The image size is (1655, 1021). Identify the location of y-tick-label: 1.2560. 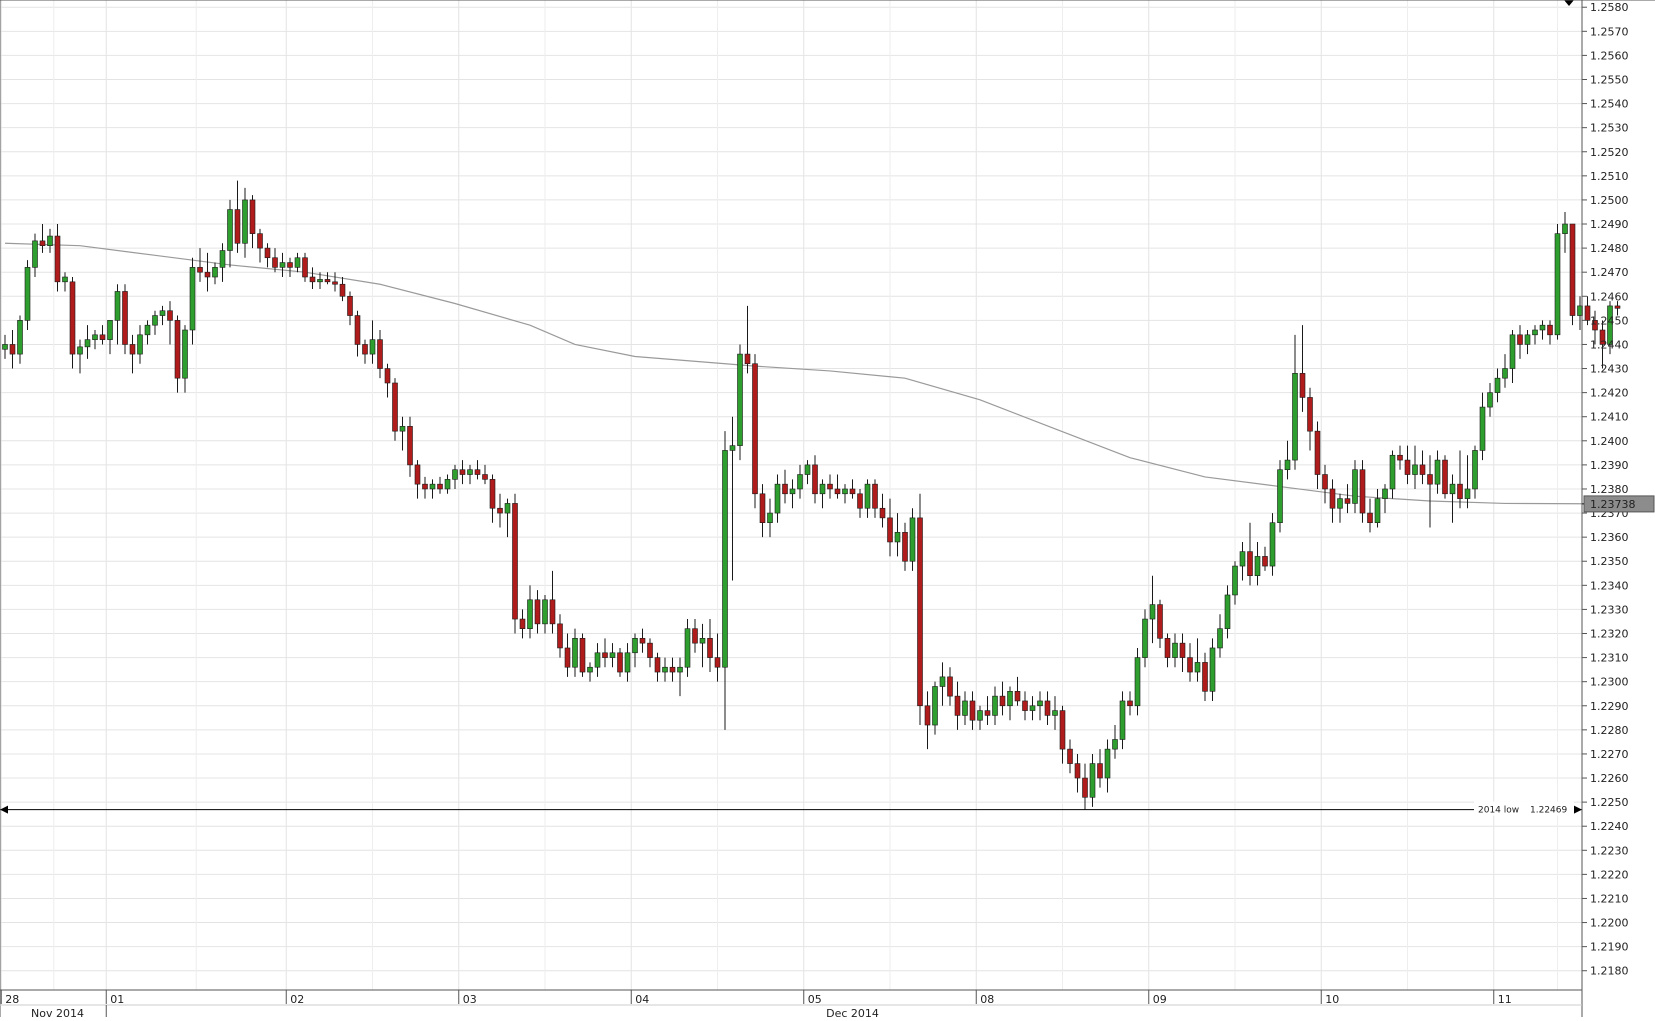
(1609, 55).